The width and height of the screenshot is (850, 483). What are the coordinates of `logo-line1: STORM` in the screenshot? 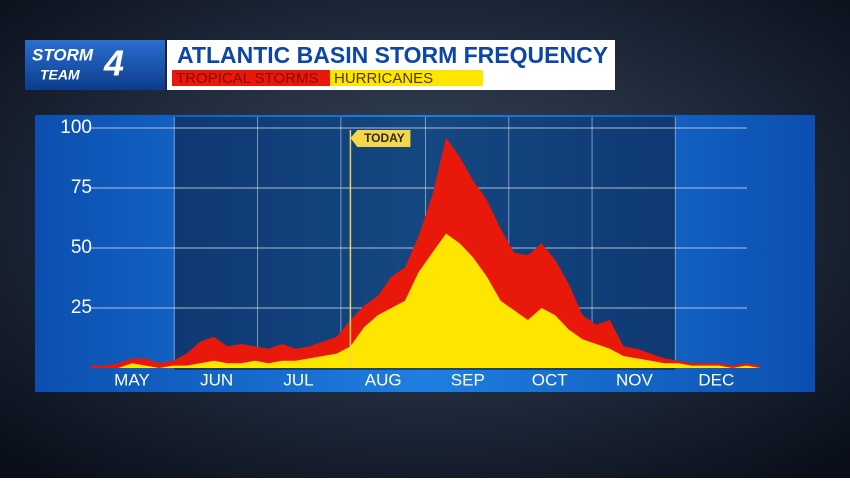 It's located at (63, 54).